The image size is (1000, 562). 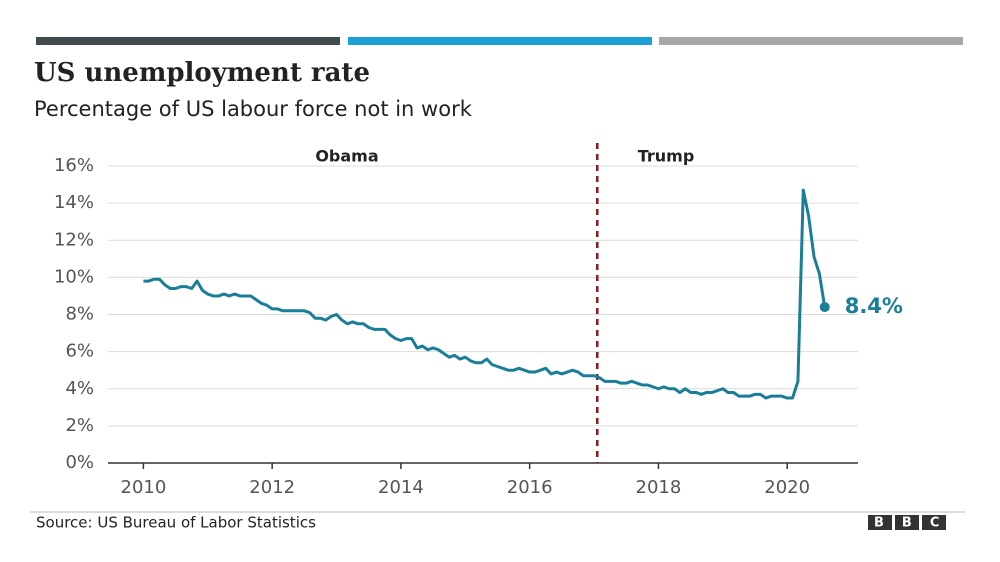 What do you see at coordinates (79, 351) in the screenshot?
I see `y-tick-label: 6%` at bounding box center [79, 351].